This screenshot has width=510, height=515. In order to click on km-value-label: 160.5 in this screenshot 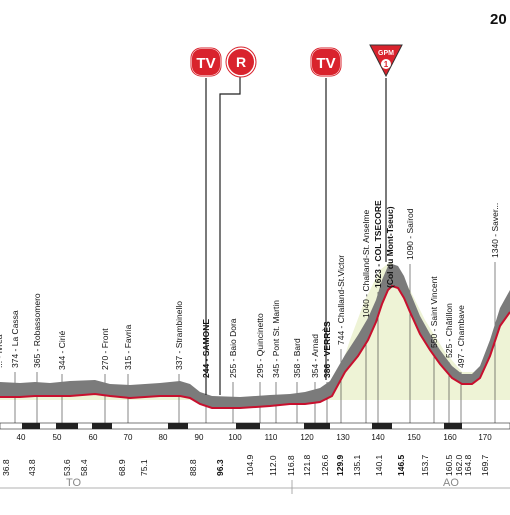, I will do `click(449, 465)`.